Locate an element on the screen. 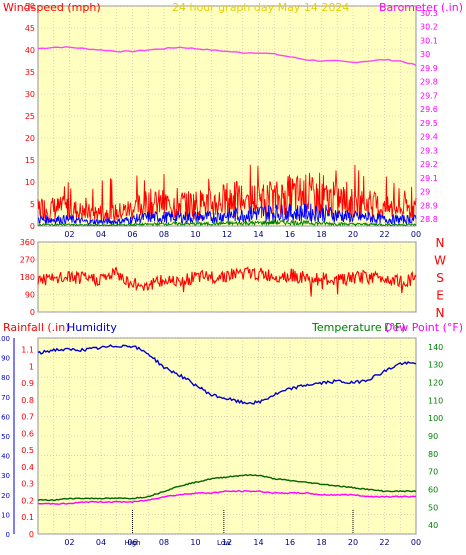  barometer-tick-label: 29.8 is located at coordinates (429, 82).